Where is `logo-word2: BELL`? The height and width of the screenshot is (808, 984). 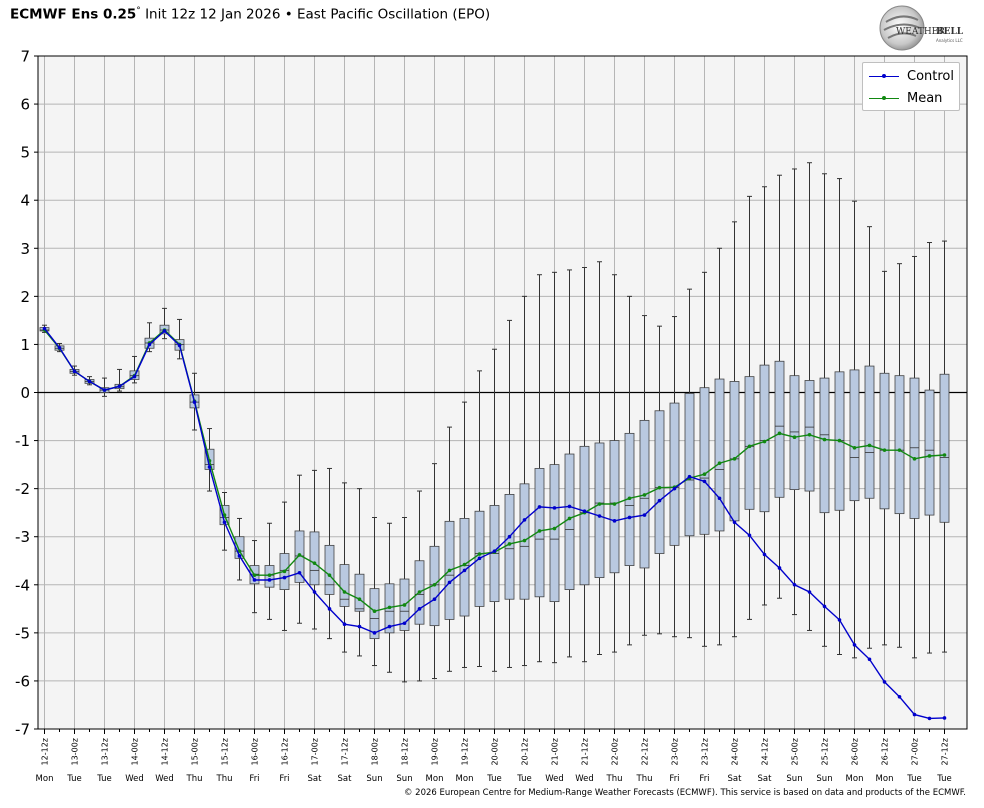
logo-word2: BELL is located at coordinates (950, 32).